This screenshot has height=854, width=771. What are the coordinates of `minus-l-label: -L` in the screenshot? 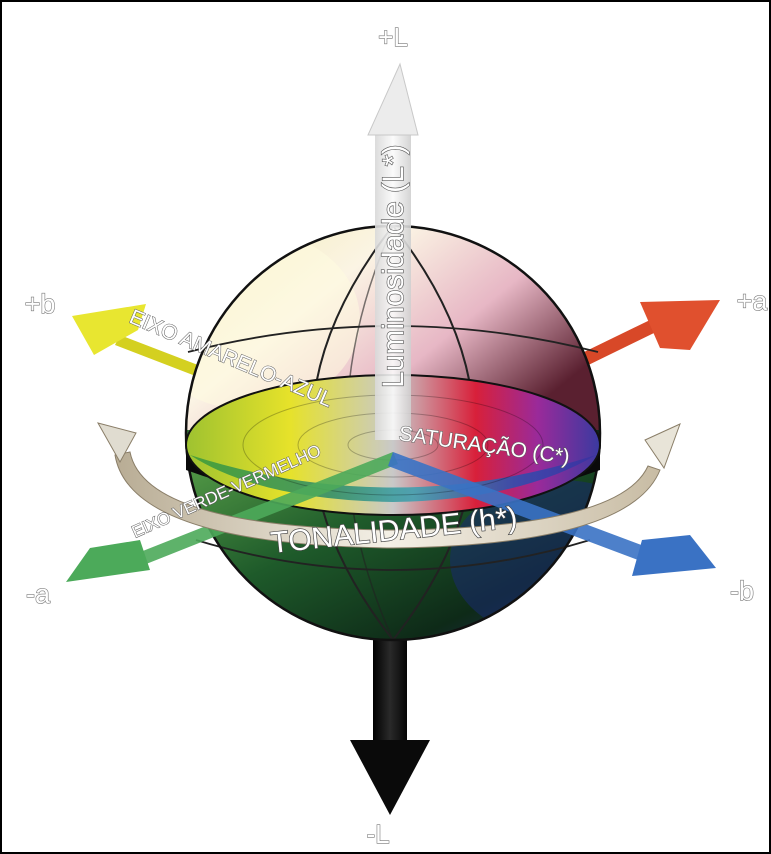 It's located at (377, 834).